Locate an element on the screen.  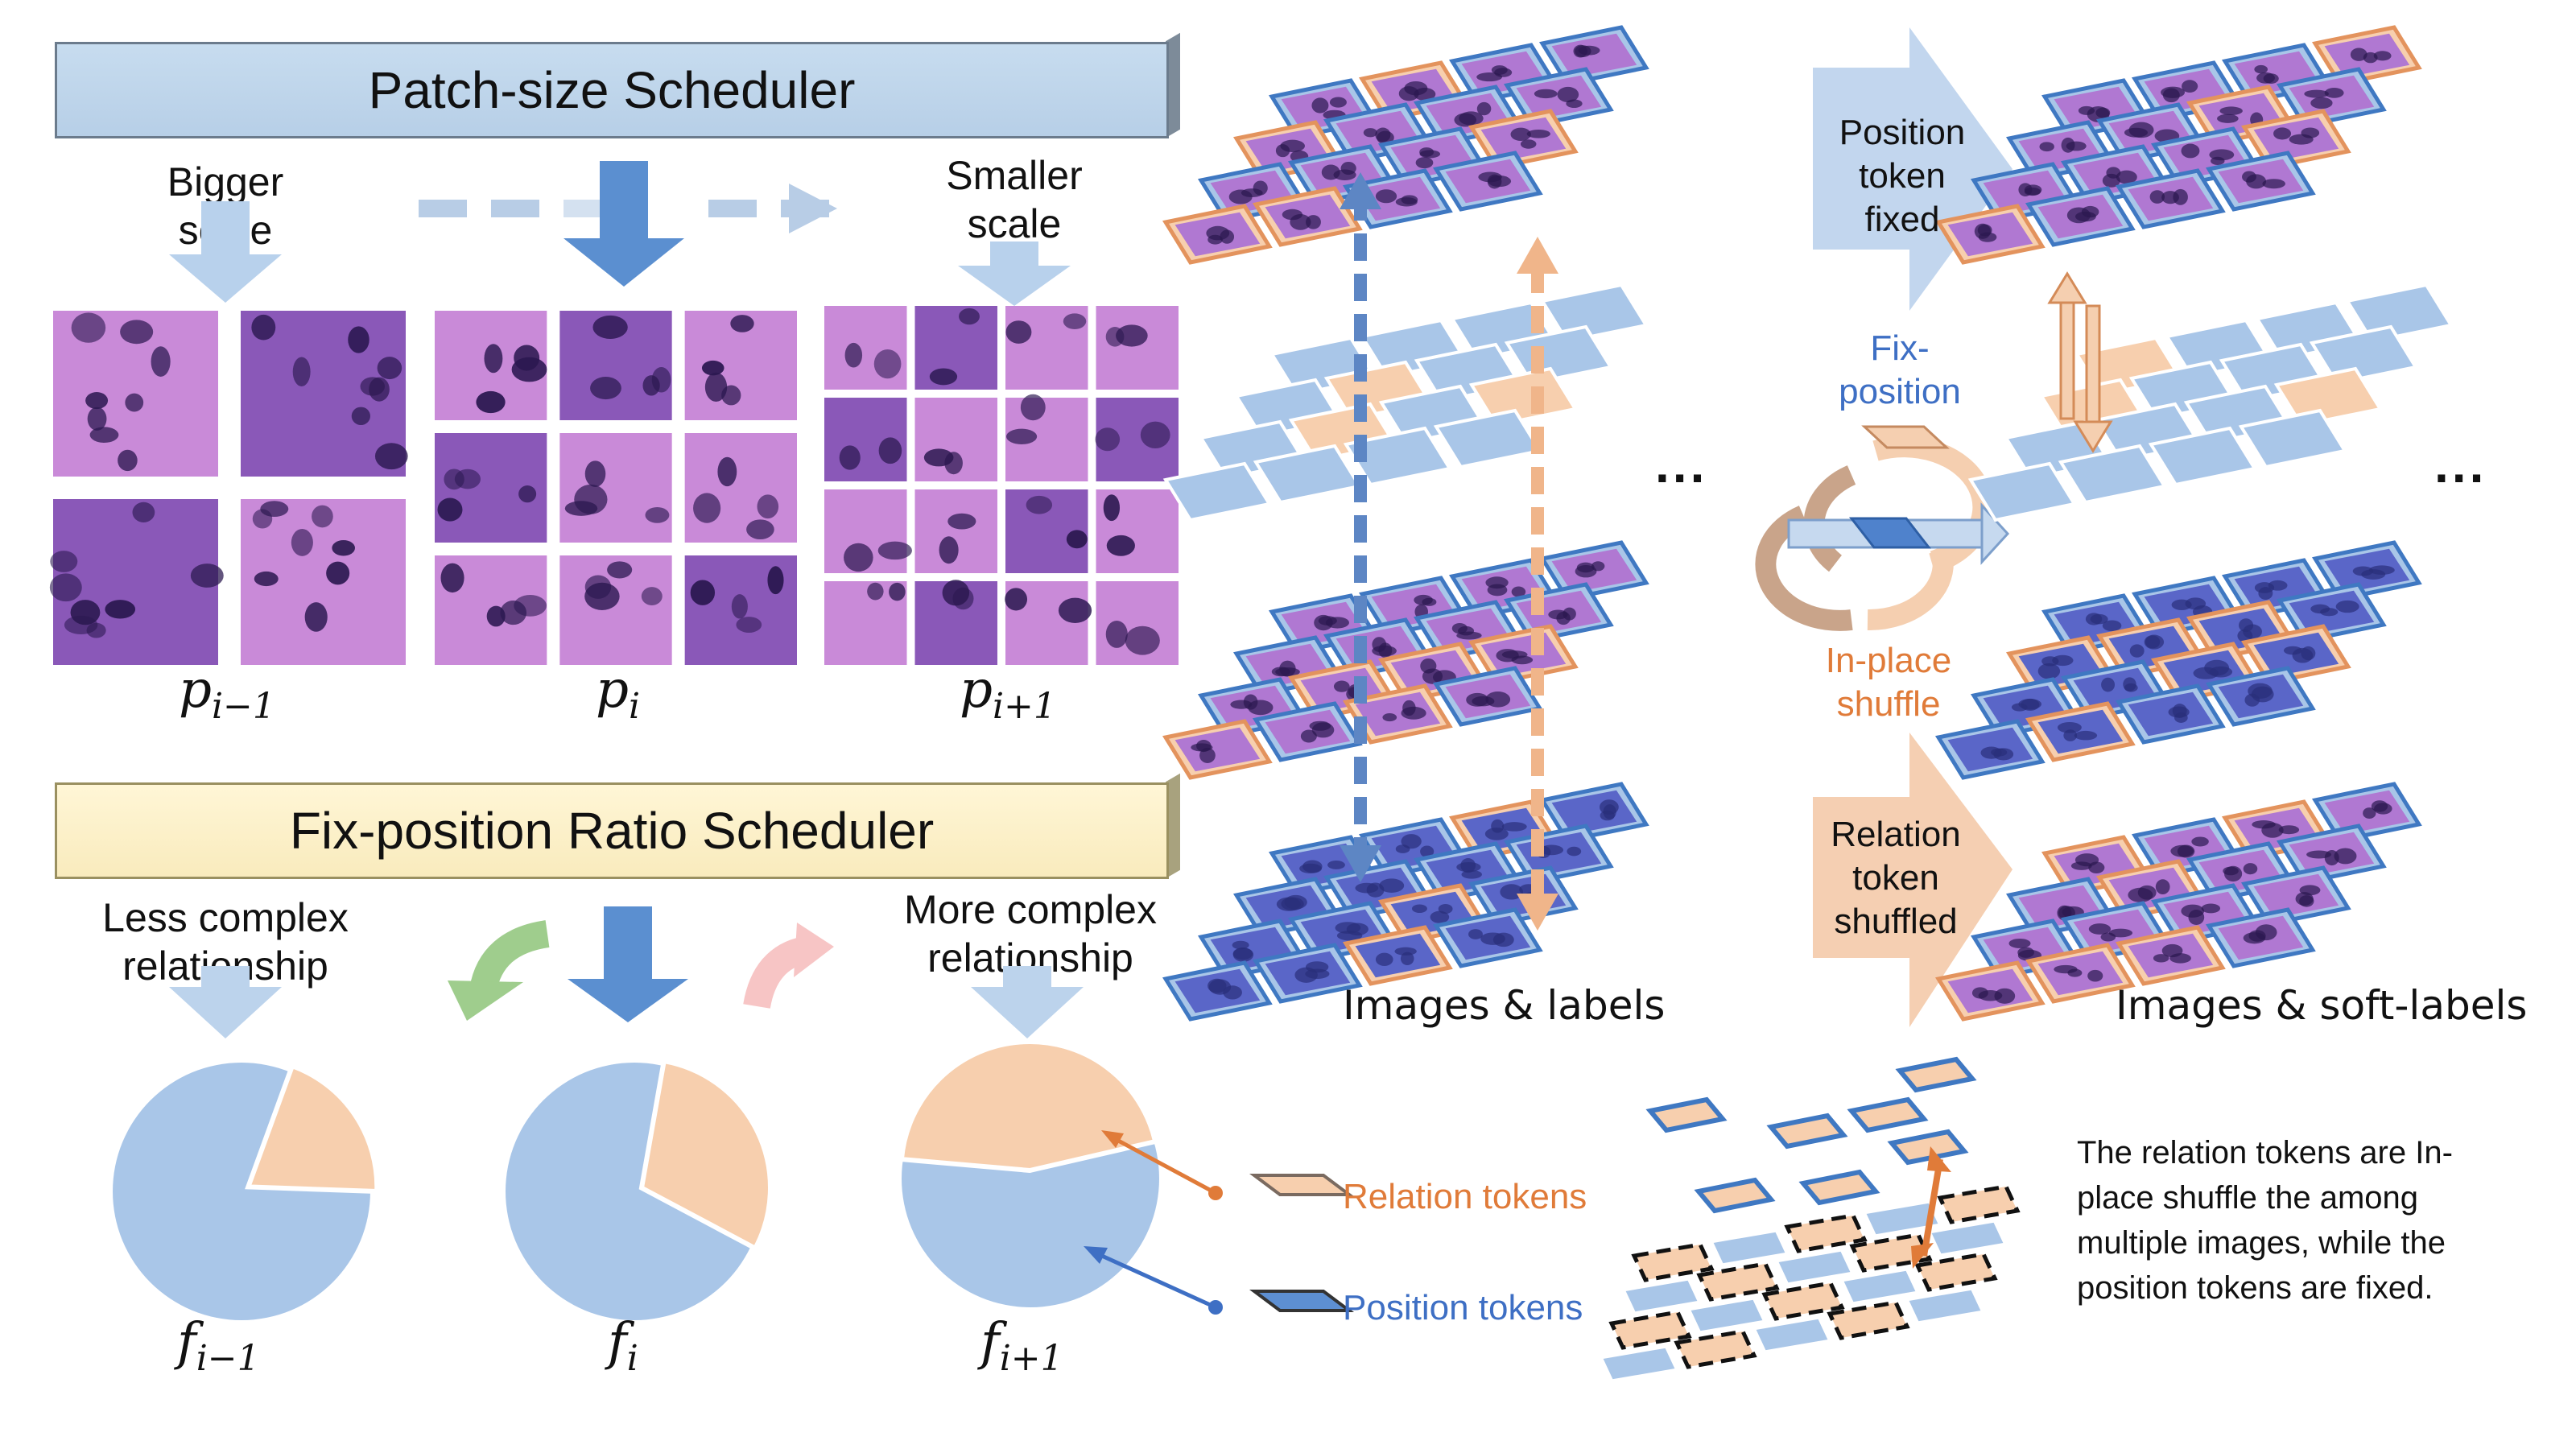
patch-size-scheduler-banner: Patch-size Scheduler is located at coordinates (612, 90).